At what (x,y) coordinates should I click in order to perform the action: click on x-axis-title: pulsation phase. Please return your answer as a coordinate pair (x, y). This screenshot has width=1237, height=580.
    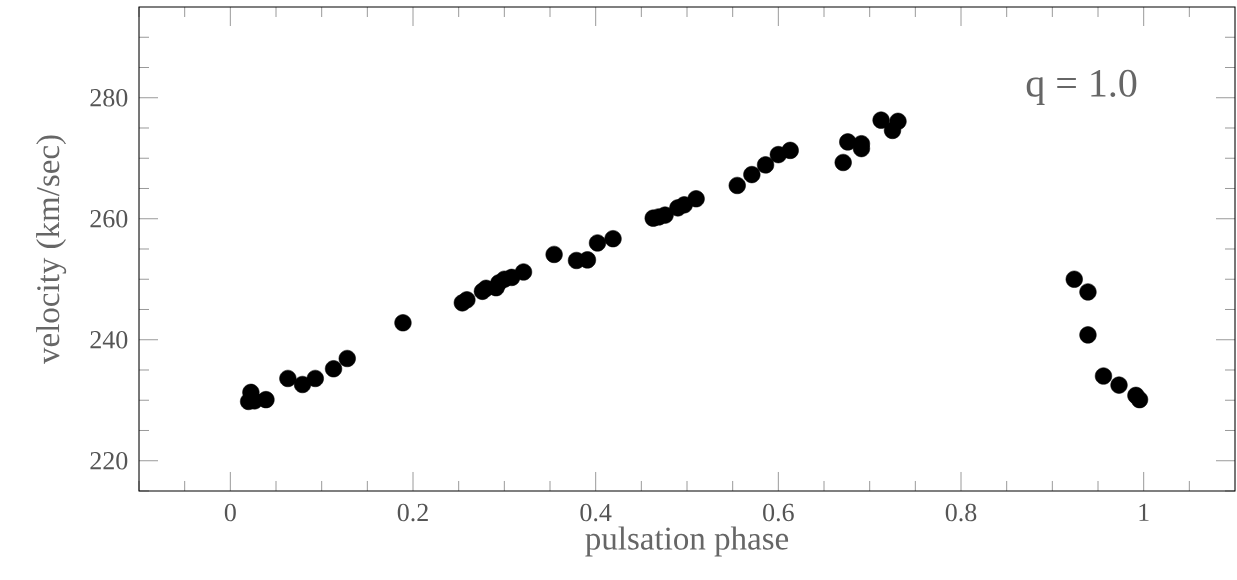
    Looking at the image, I should click on (687, 541).